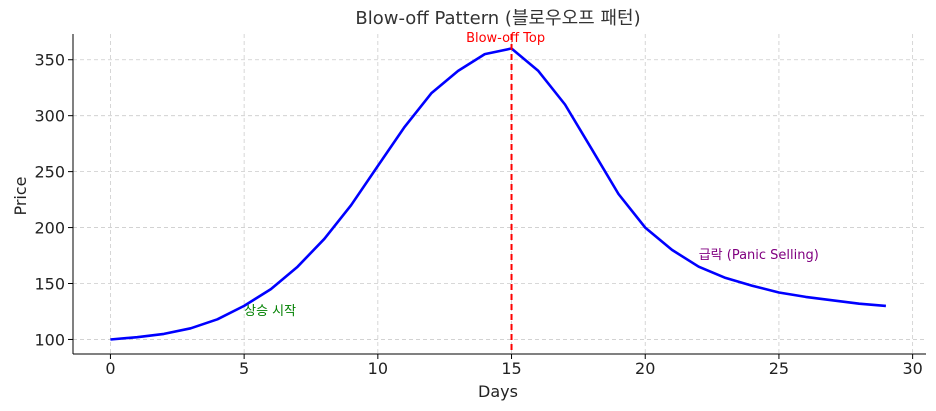 This screenshot has width=936, height=411. Describe the element at coordinates (49, 116) in the screenshot. I see `y-tick-label: 300` at that location.